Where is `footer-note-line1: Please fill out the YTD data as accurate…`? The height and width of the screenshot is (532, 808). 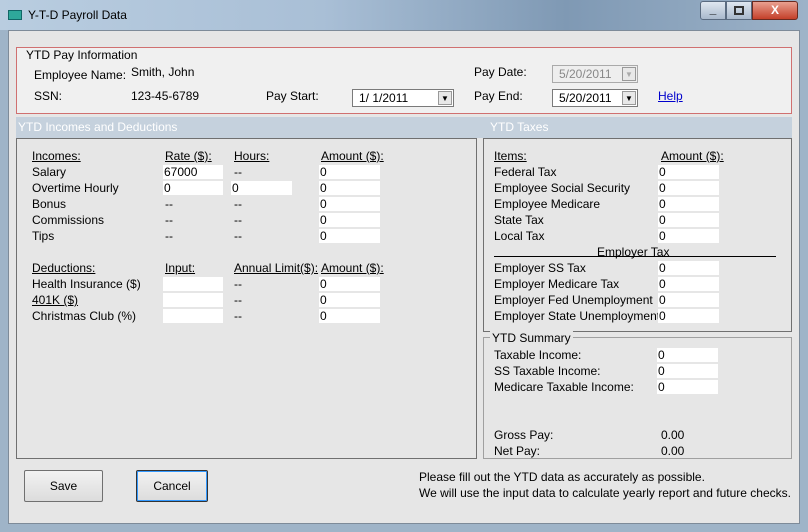 footer-note-line1: Please fill out the YTD data as accurate… is located at coordinates (562, 477).